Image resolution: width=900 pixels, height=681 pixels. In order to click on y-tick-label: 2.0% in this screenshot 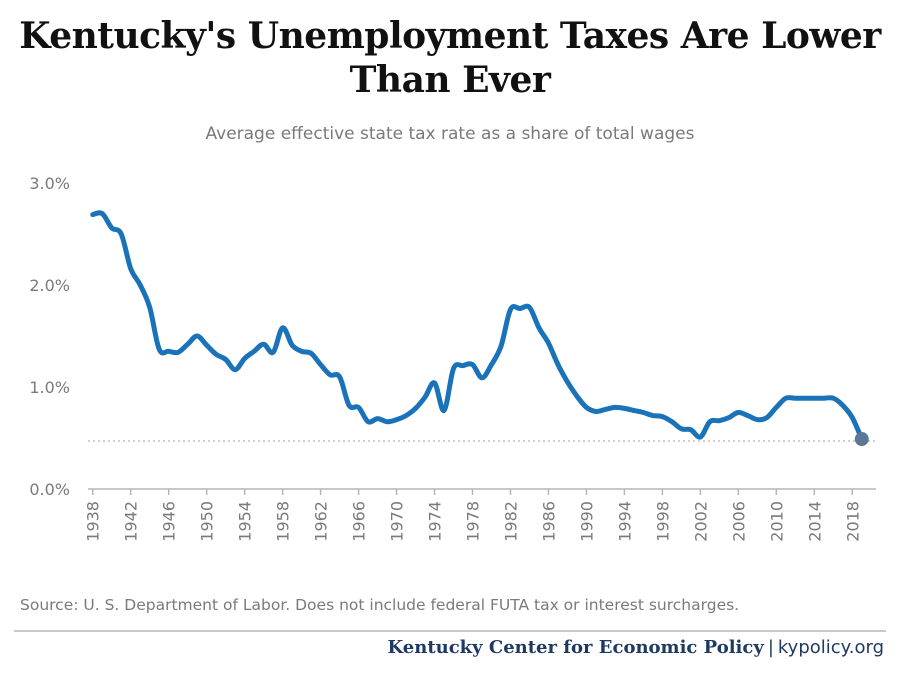, I will do `click(49, 285)`.